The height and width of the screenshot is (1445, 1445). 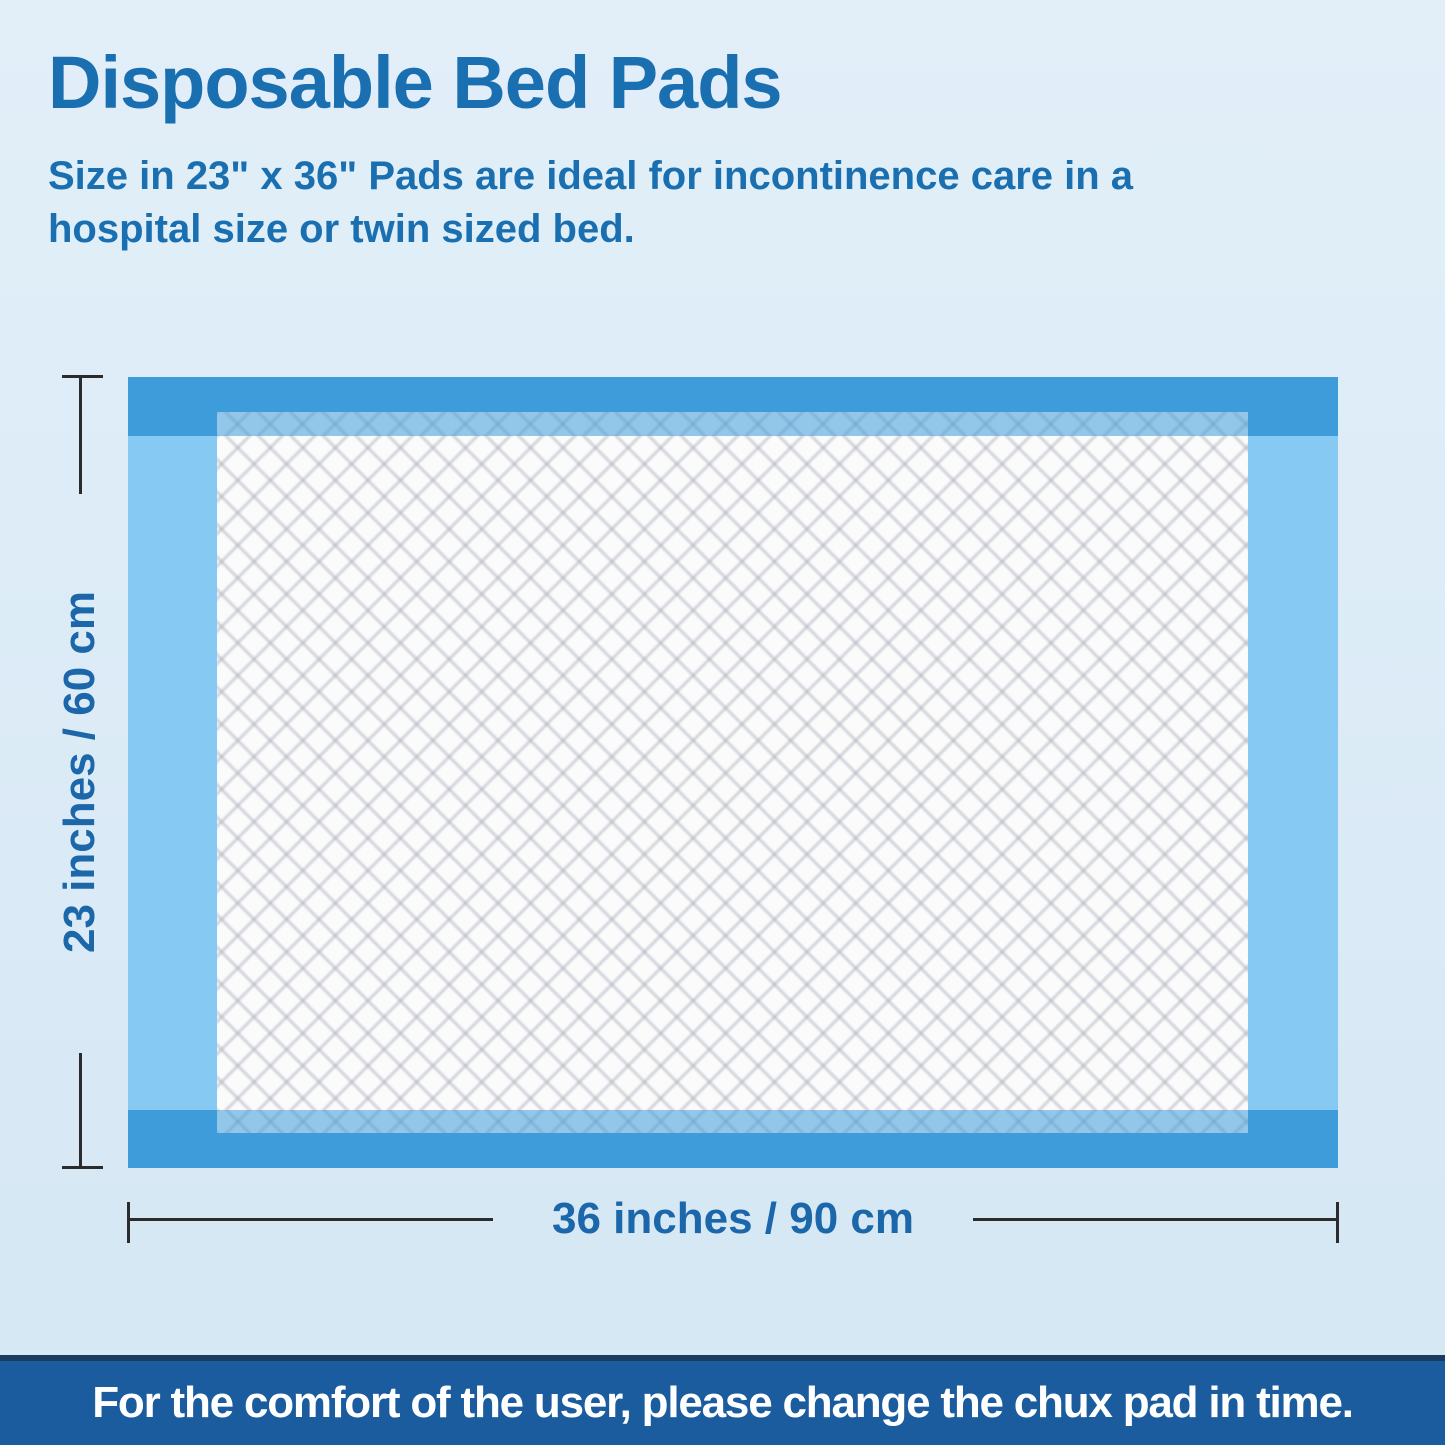 What do you see at coordinates (722, 1358) in the screenshot?
I see `footer-banner-top-edge` at bounding box center [722, 1358].